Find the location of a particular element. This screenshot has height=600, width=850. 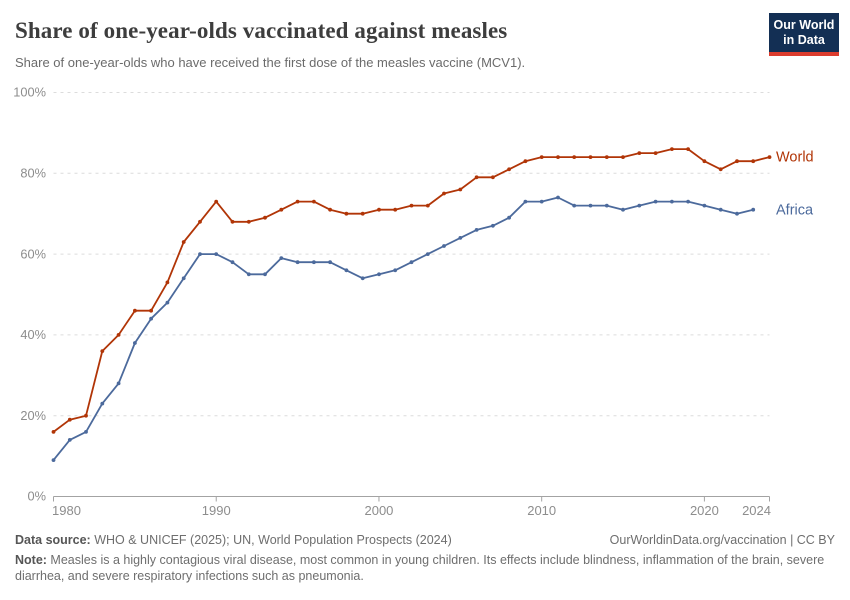

y-axis-label: 100% is located at coordinates (29, 92).